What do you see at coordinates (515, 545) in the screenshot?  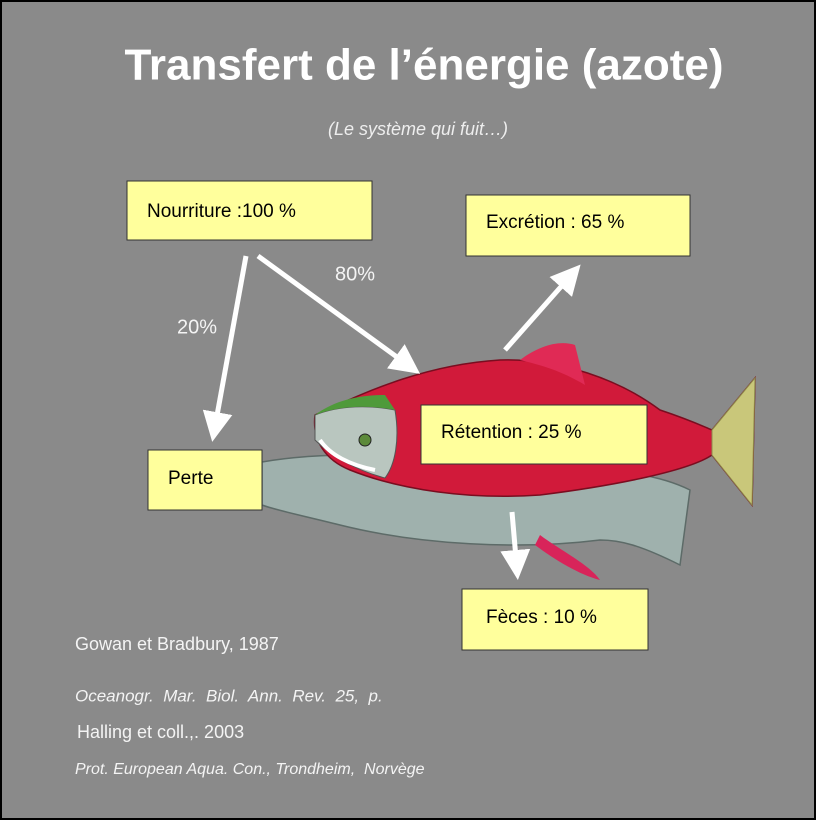 I see `arrow-to-feces` at bounding box center [515, 545].